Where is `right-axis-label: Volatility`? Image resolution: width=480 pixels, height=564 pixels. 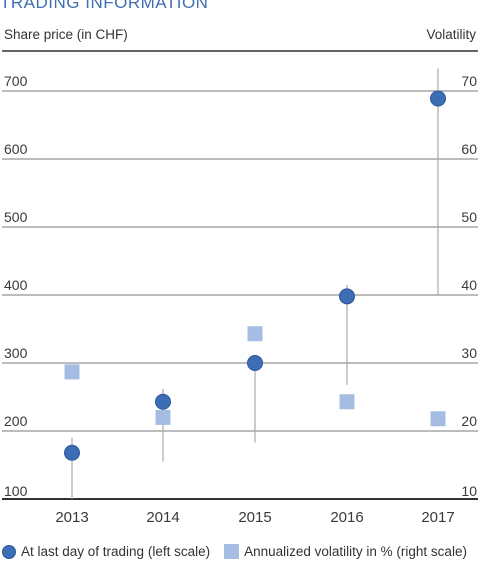 right-axis-label: Volatility is located at coordinates (451, 34).